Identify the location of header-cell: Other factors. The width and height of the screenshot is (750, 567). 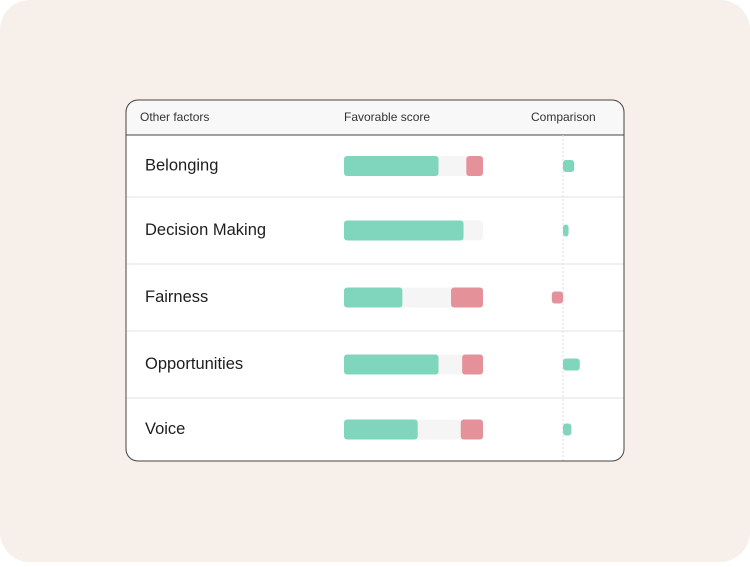
(174, 117).